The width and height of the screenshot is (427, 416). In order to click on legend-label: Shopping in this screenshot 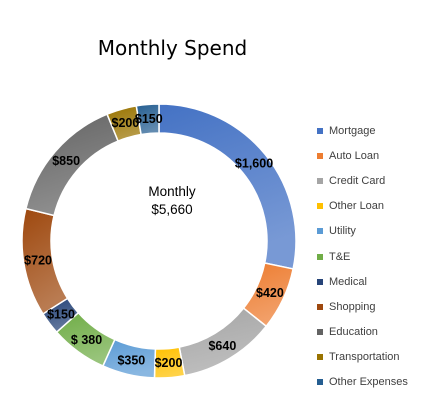, I will do `click(352, 306)`.